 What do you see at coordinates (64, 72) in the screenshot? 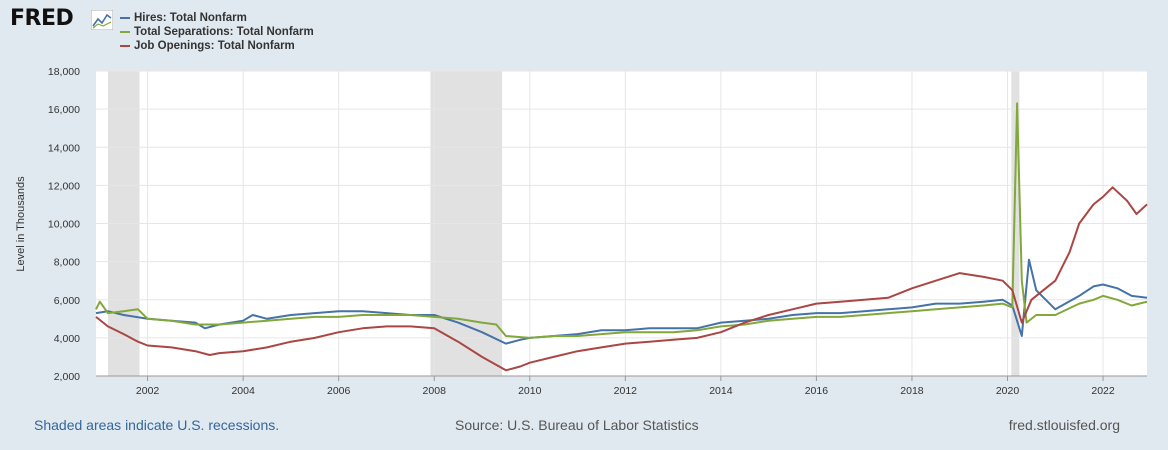
I see `y-tick-label: 18,000` at bounding box center [64, 72].